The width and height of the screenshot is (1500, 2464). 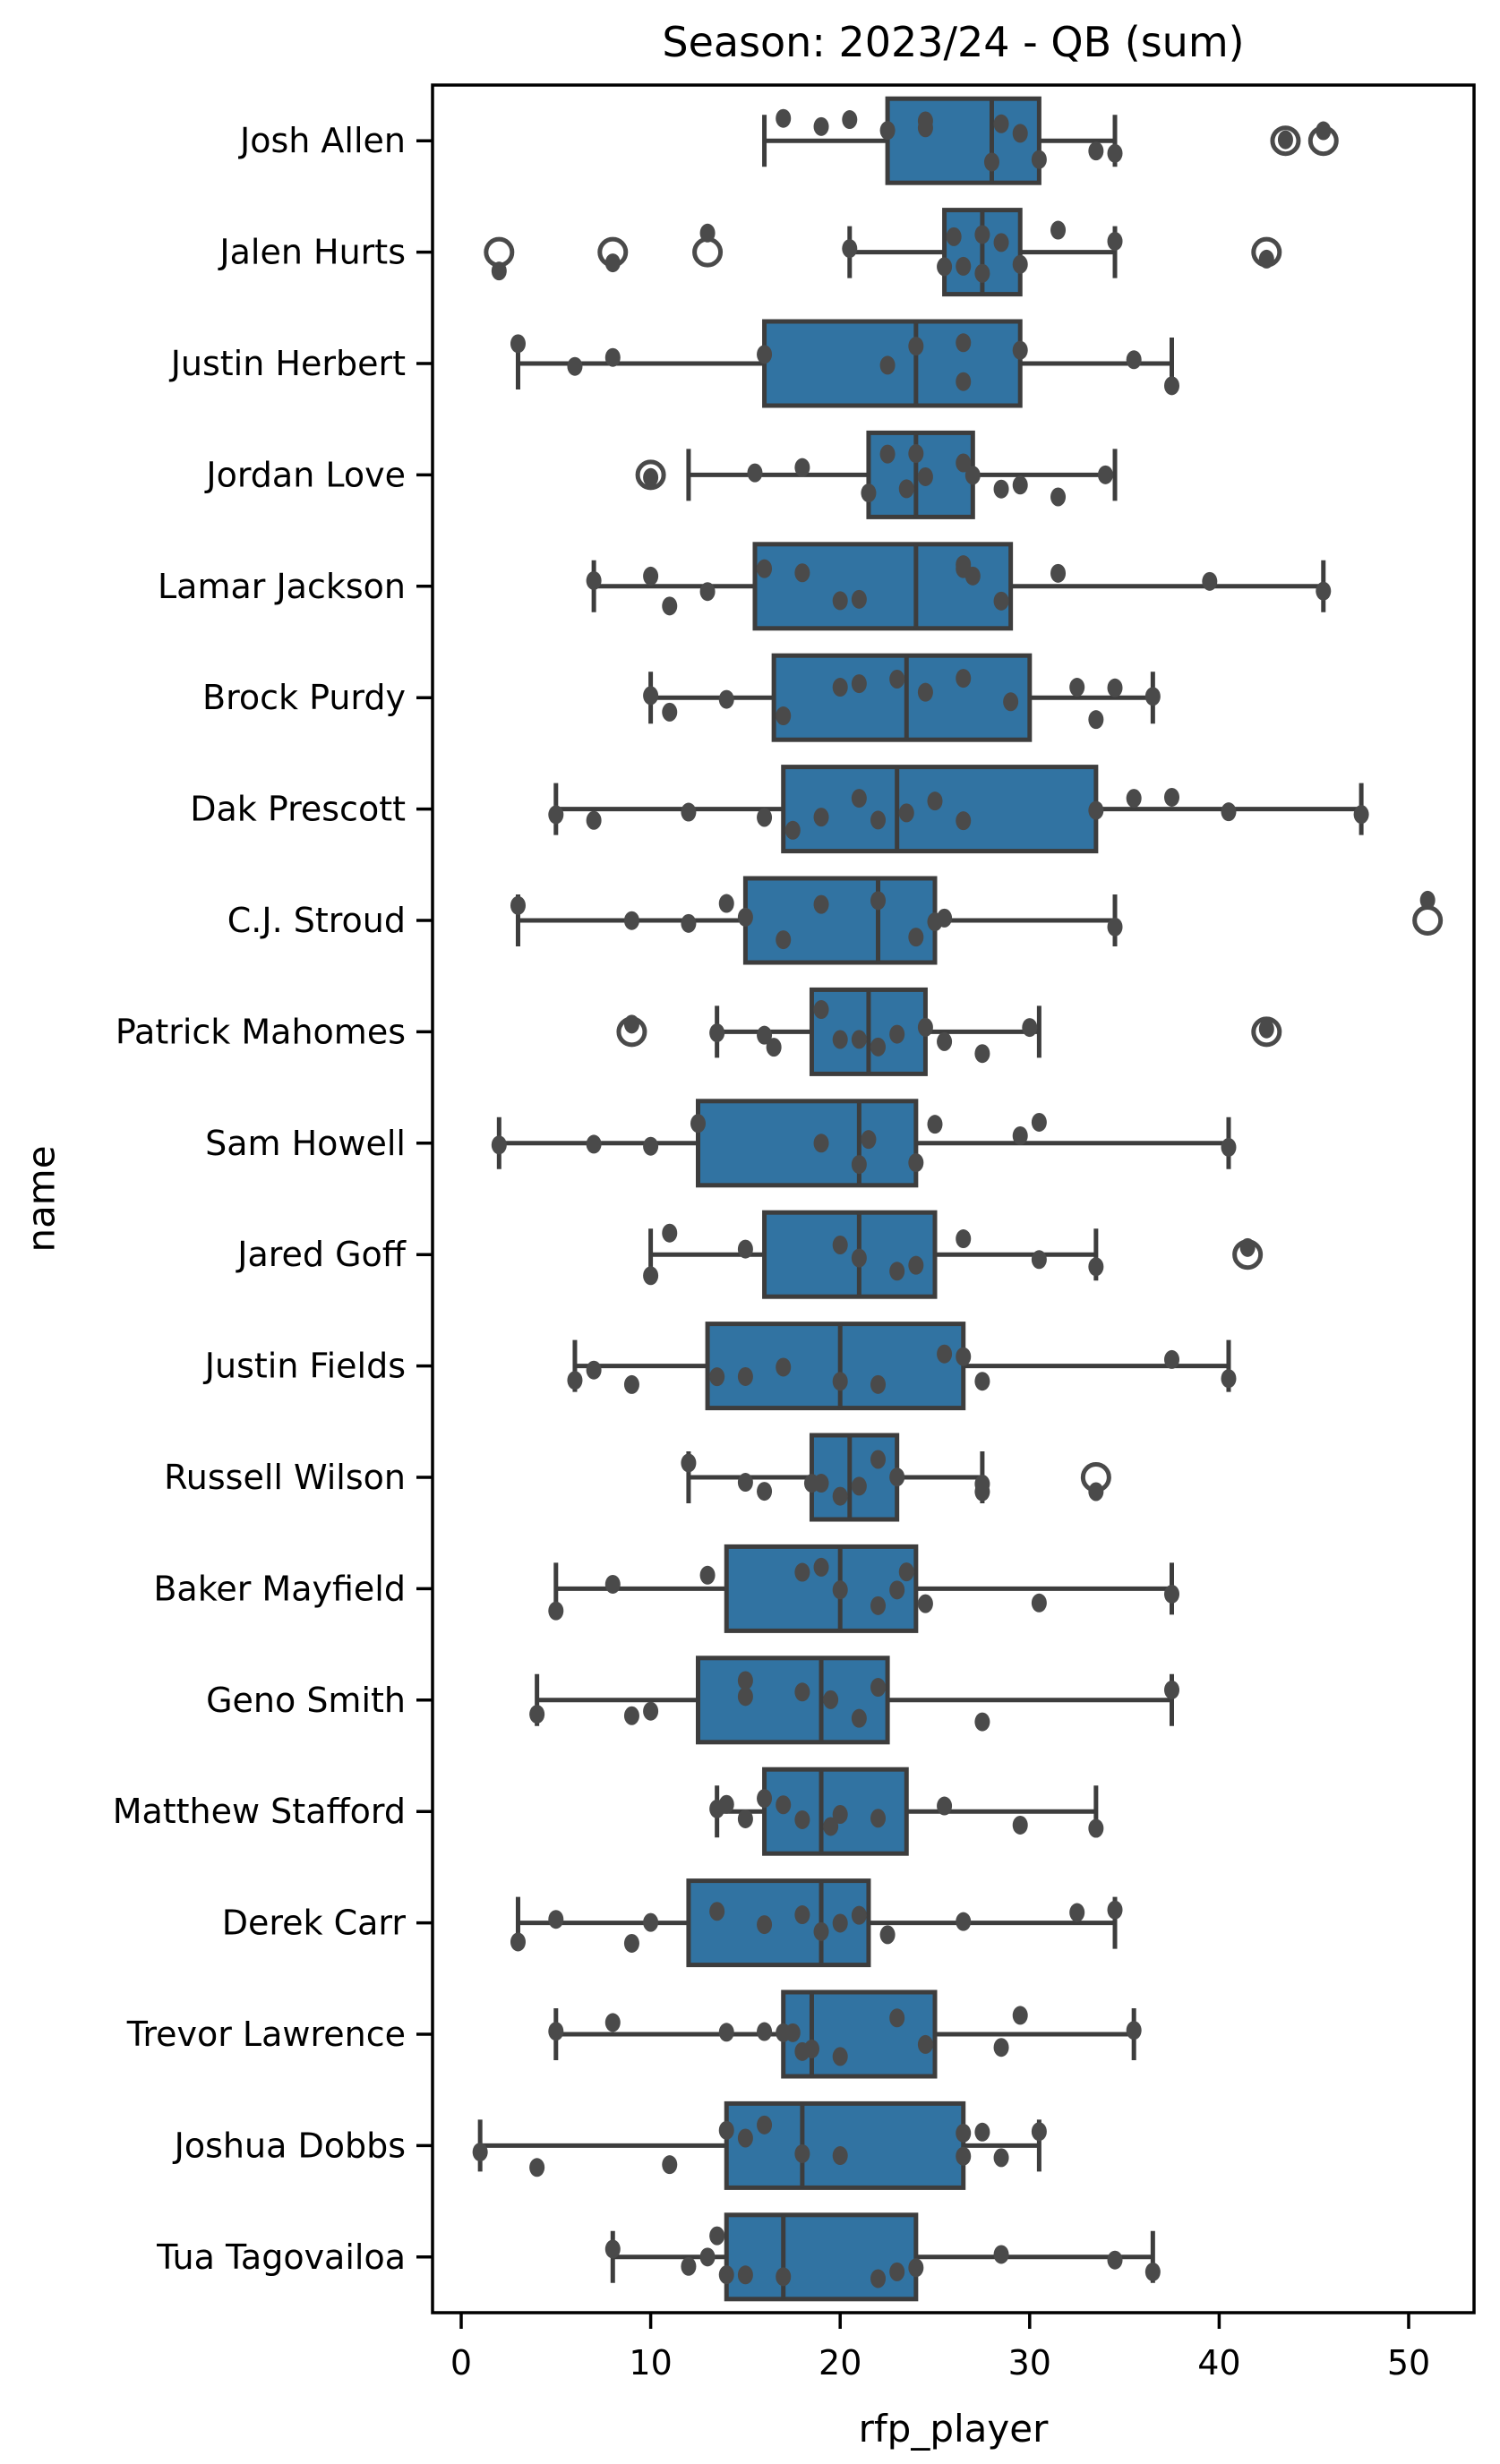 I want to click on player-label: Josh Allen, so click(x=322, y=140).